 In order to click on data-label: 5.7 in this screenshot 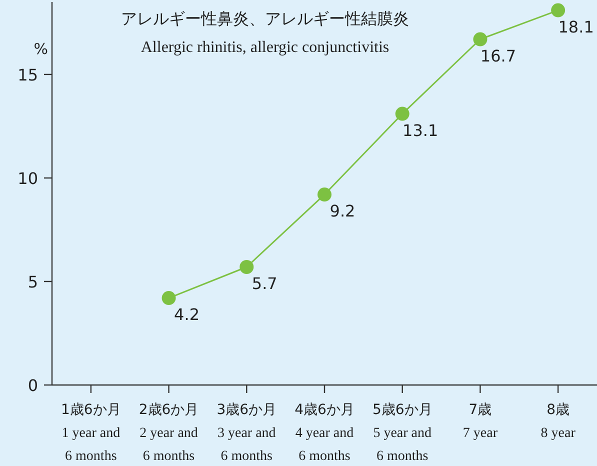, I will do `click(265, 283)`.